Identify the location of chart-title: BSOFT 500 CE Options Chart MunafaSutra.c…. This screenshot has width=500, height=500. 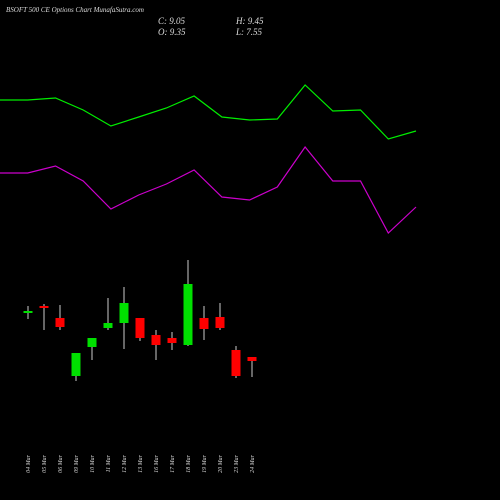
(75, 10).